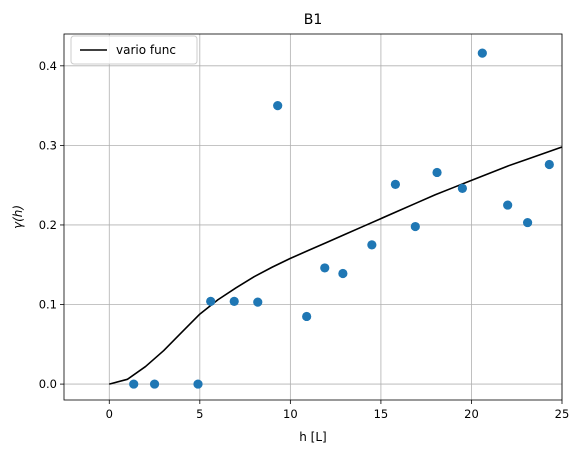 This screenshot has height=453, width=580. Describe the element at coordinates (562, 414) in the screenshot. I see `x-tick-label: 25` at that location.